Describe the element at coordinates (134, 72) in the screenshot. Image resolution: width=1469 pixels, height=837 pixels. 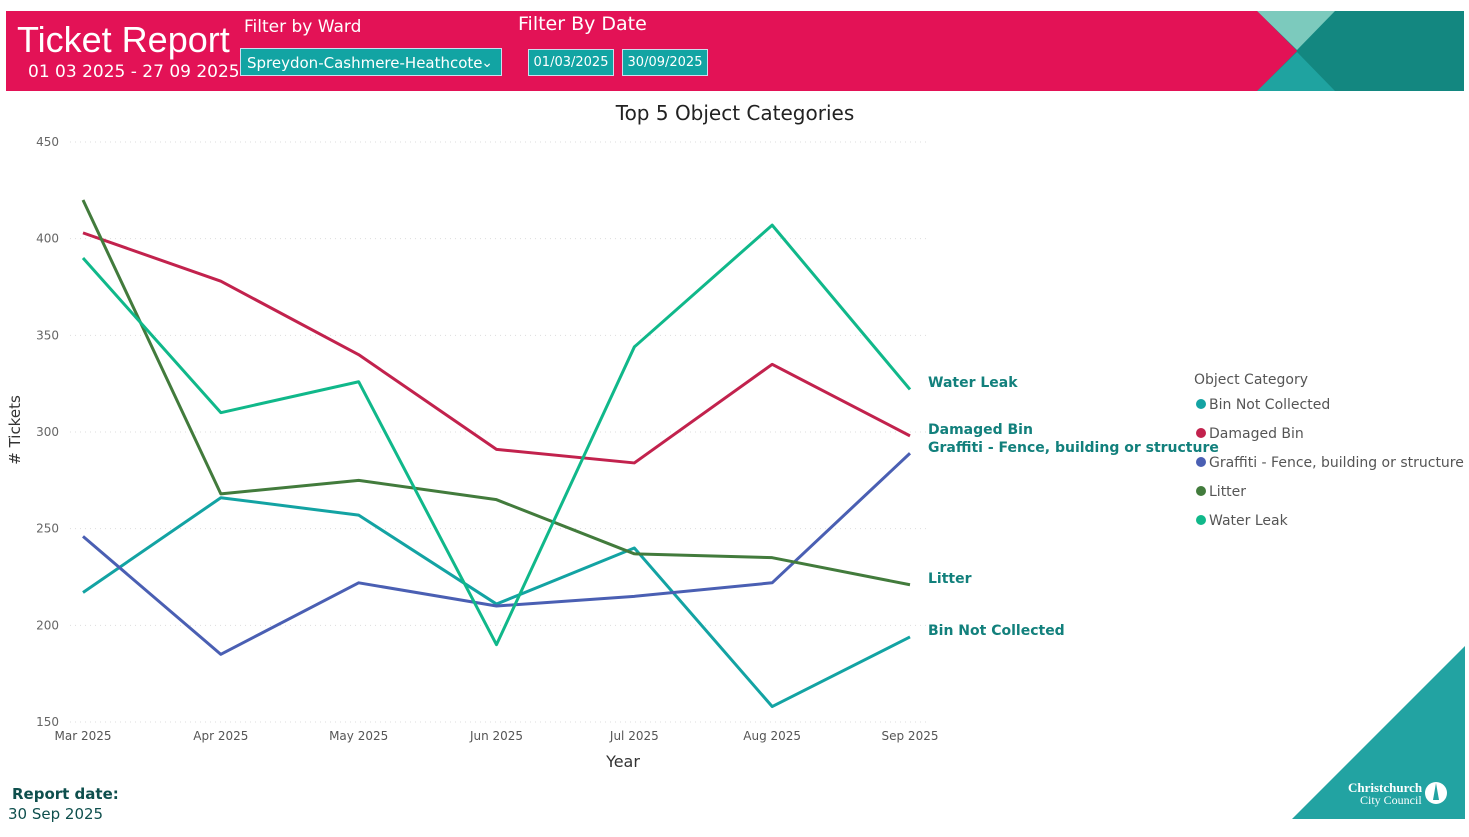
I see `report-date-range: 01 03 2025 - 27 09 2025` at that location.